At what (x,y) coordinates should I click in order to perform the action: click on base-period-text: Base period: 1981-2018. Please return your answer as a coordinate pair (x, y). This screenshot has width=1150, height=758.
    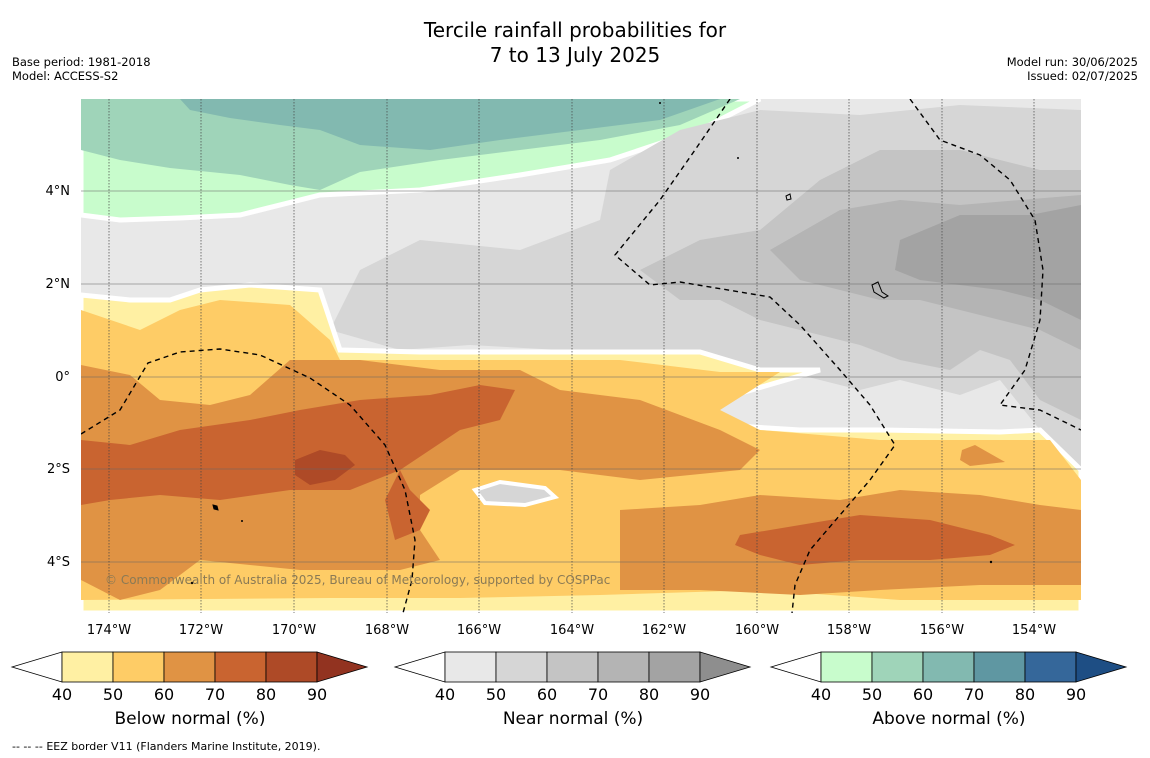
    Looking at the image, I should click on (81, 62).